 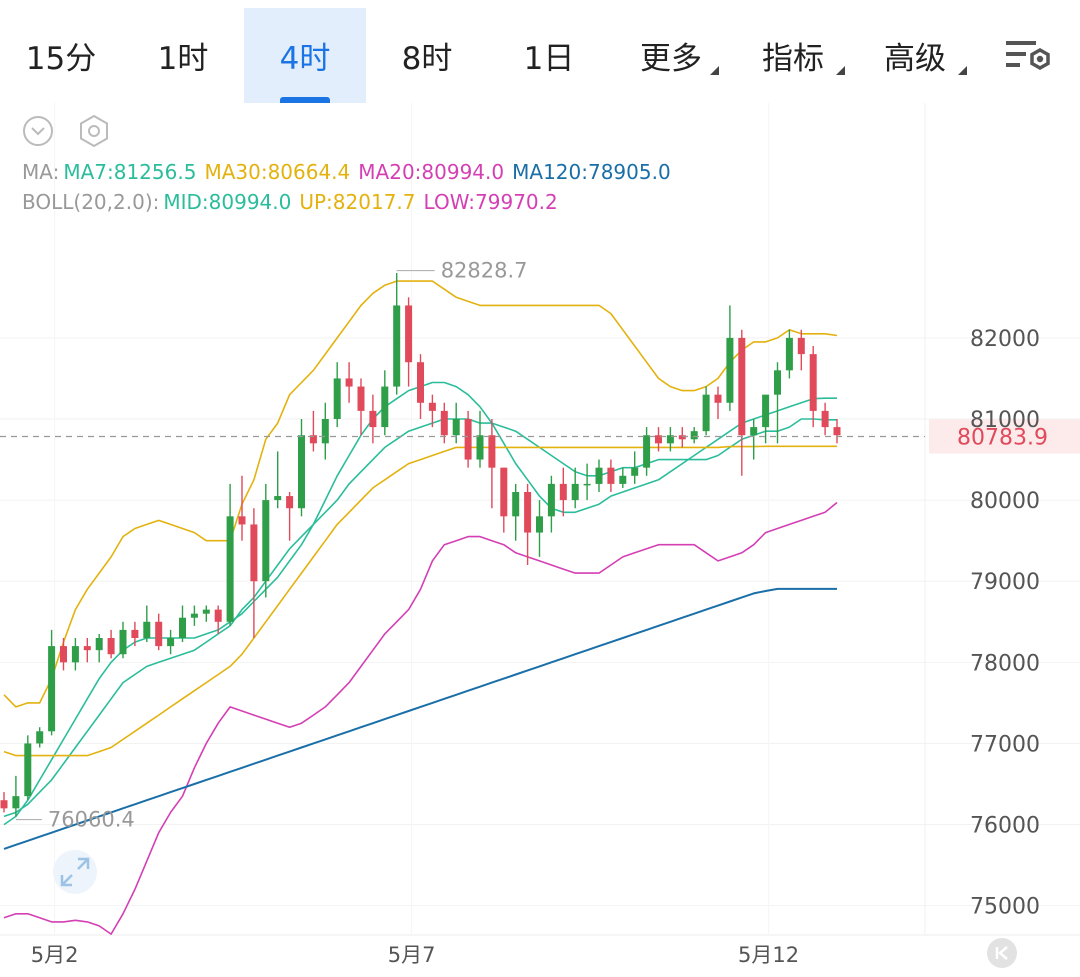 What do you see at coordinates (61, 59) in the screenshot?
I see `tab-15m: 15分` at bounding box center [61, 59].